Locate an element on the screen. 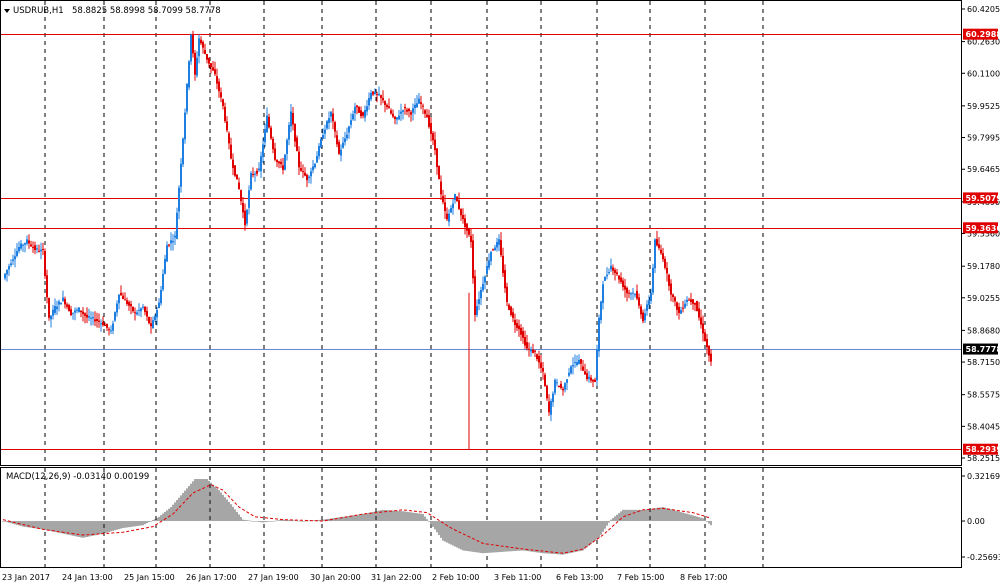  macd-tick-label: 0.32169 is located at coordinates (983, 476).